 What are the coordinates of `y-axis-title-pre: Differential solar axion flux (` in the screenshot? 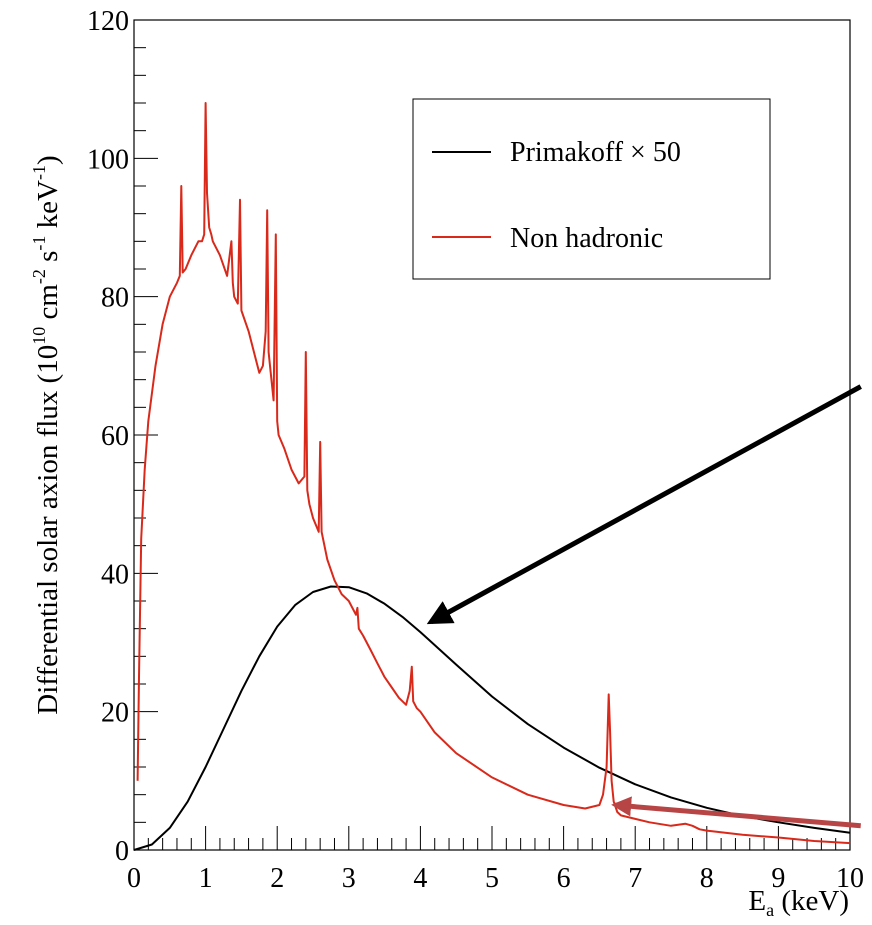 It's located at (48, 544).